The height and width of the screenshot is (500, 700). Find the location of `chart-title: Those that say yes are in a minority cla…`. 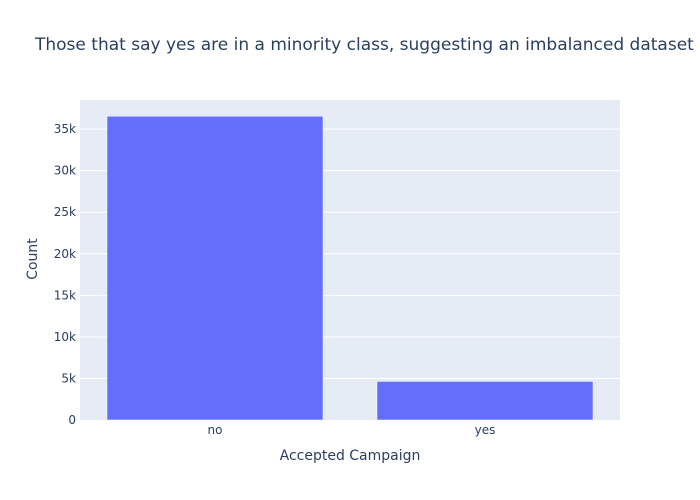

chart-title: Those that say yes are in a minority cla… is located at coordinates (364, 45).